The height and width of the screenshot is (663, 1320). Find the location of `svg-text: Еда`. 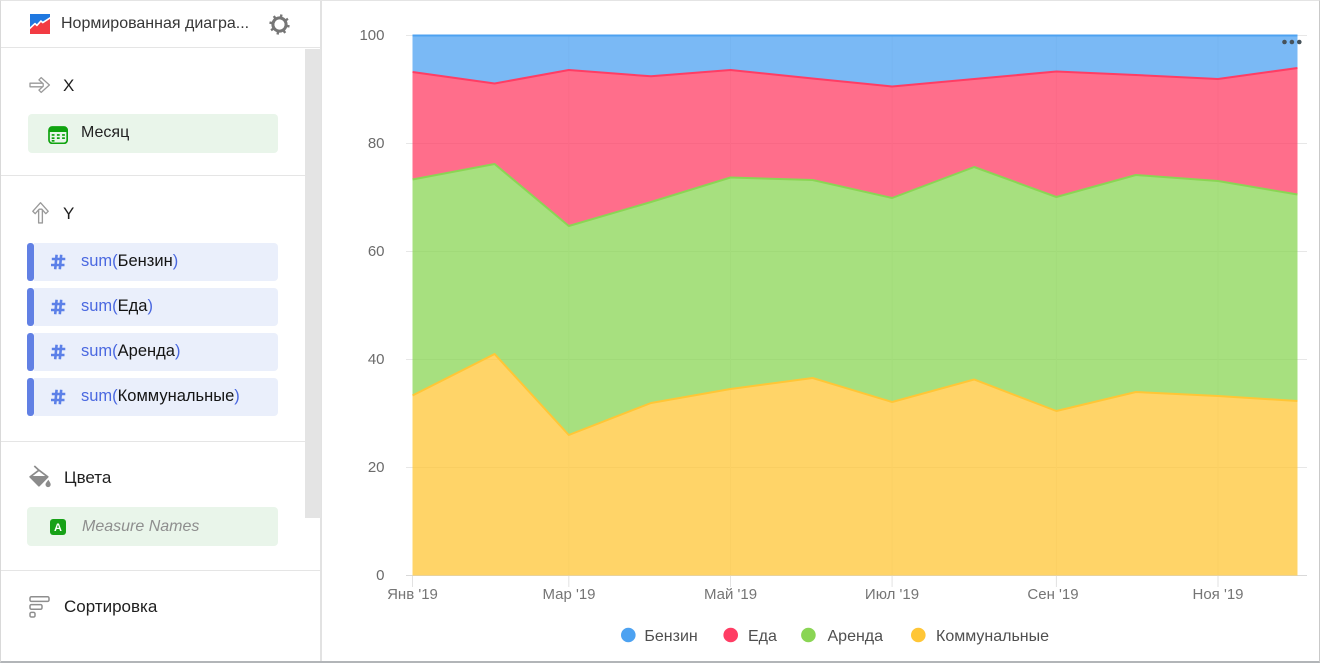

svg-text: Еда is located at coordinates (762, 636).